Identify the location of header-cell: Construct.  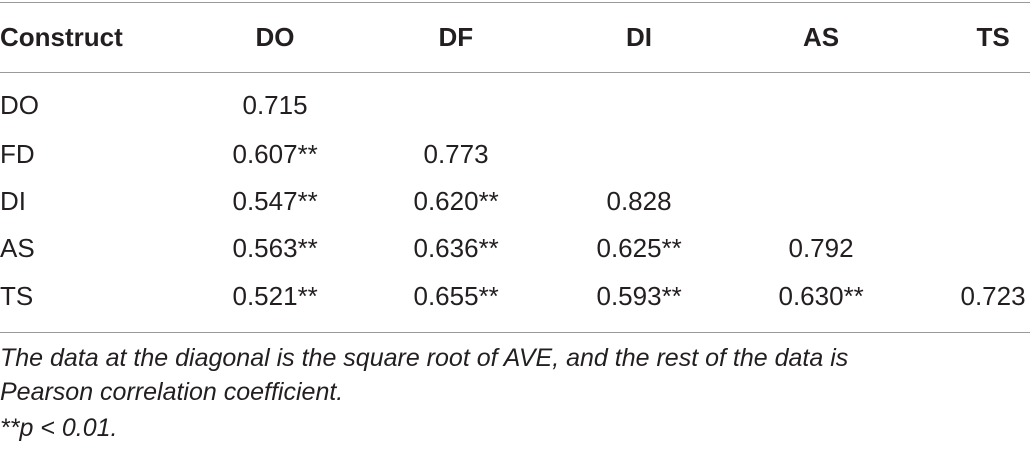
(61, 37).